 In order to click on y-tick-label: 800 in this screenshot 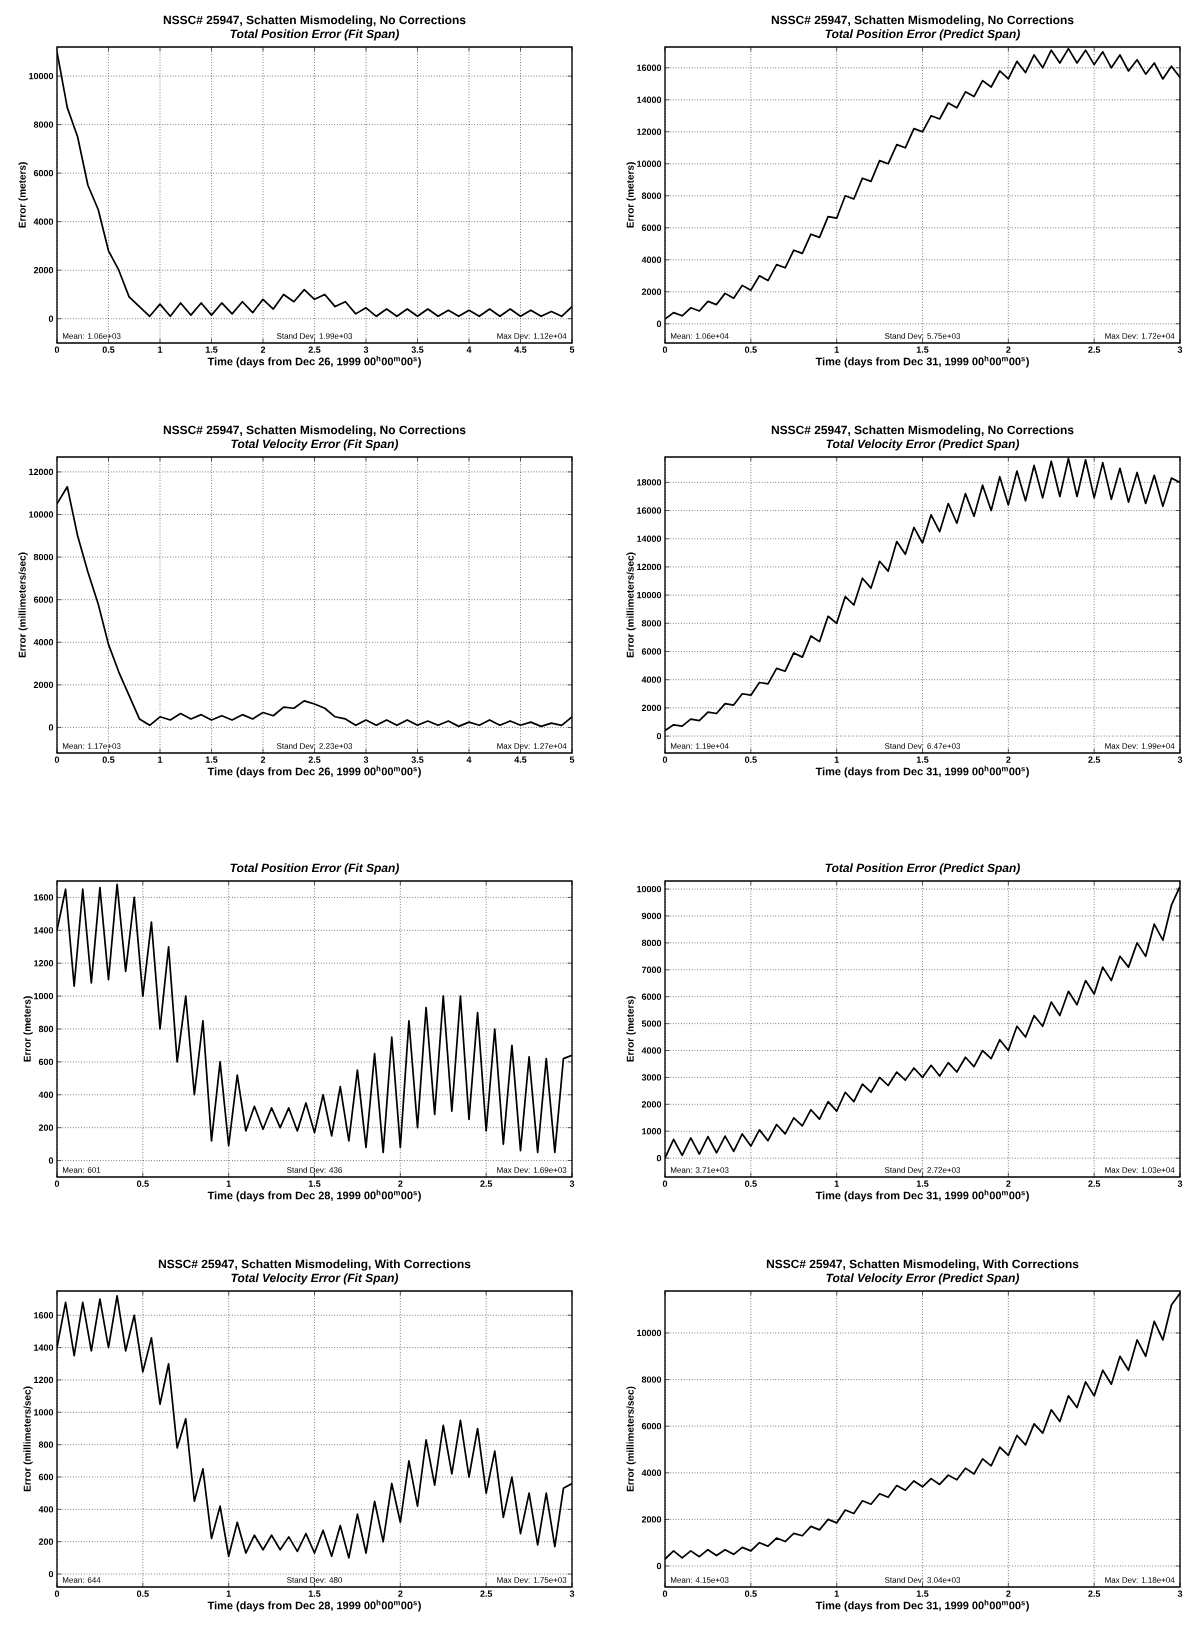, I will do `click(46, 1029)`.